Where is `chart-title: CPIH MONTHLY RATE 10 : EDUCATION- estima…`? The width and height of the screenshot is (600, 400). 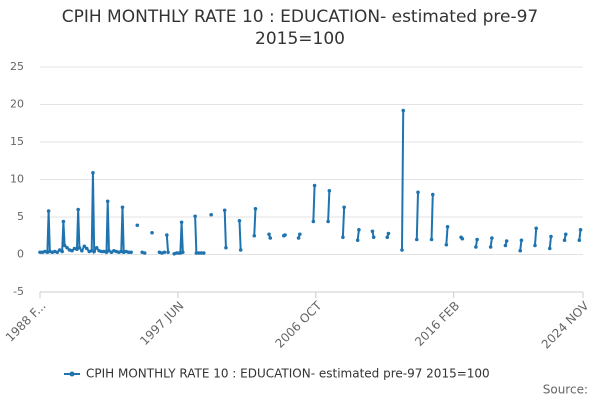
chart-title: CPIH MONTHLY RATE 10 : EDUCATION- estima… is located at coordinates (300, 28).